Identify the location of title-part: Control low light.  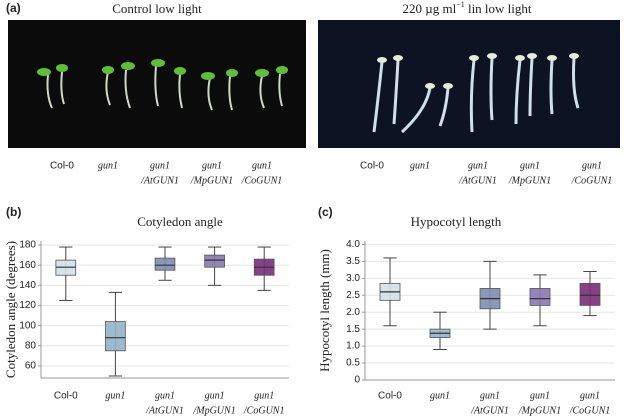
(157, 8).